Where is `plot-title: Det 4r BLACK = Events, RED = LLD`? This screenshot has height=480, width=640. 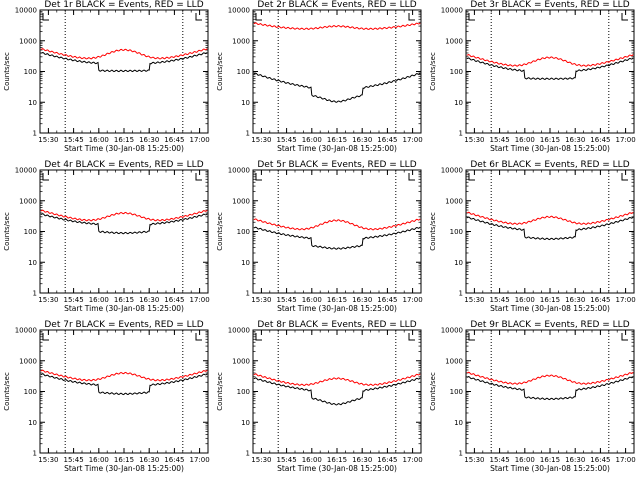
plot-title: Det 4r BLACK = Events, RED = LLD is located at coordinates (123, 165).